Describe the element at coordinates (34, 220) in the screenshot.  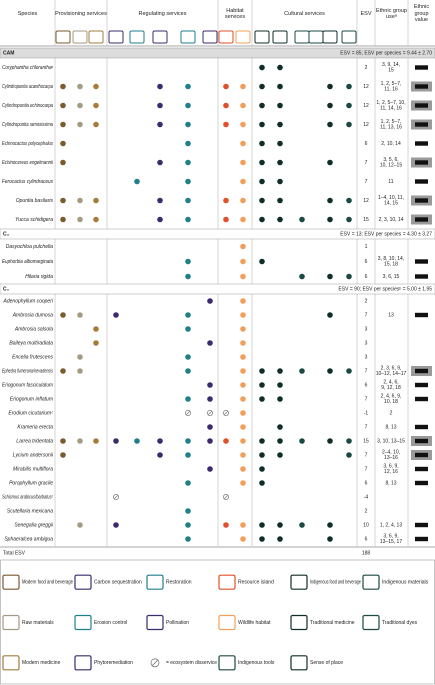
I see `species-name: Yucca schidigera` at that location.